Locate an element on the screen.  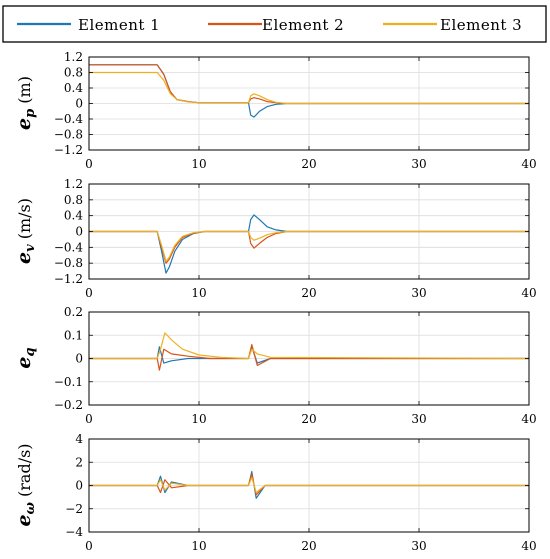
legend-box is located at coordinates (274, 24).